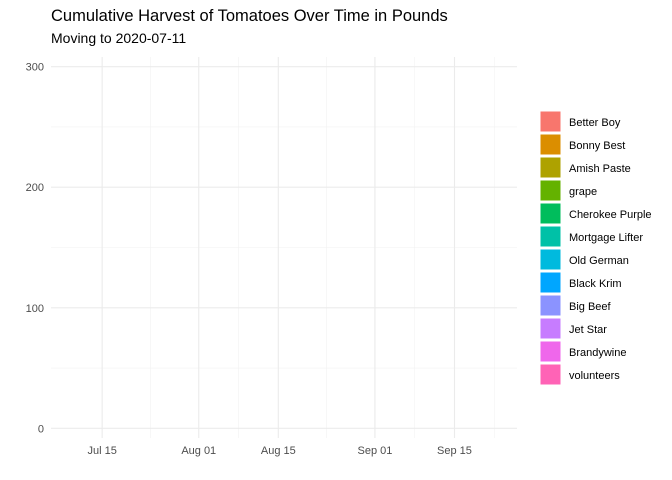  I want to click on legend-item: Amish Paste, so click(585, 167).